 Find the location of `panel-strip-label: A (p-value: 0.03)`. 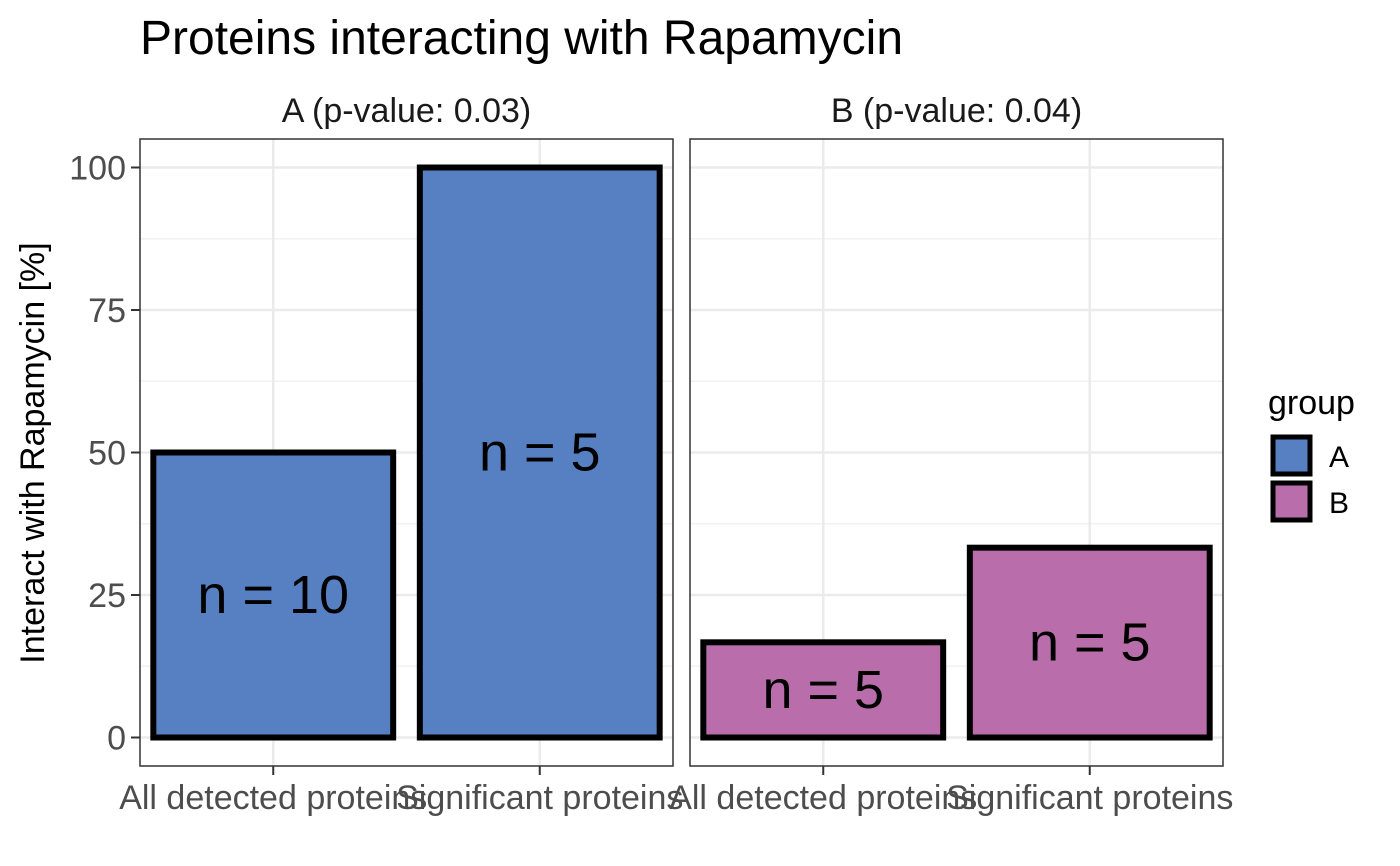

panel-strip-label: A (p-value: 0.03) is located at coordinates (406, 111).